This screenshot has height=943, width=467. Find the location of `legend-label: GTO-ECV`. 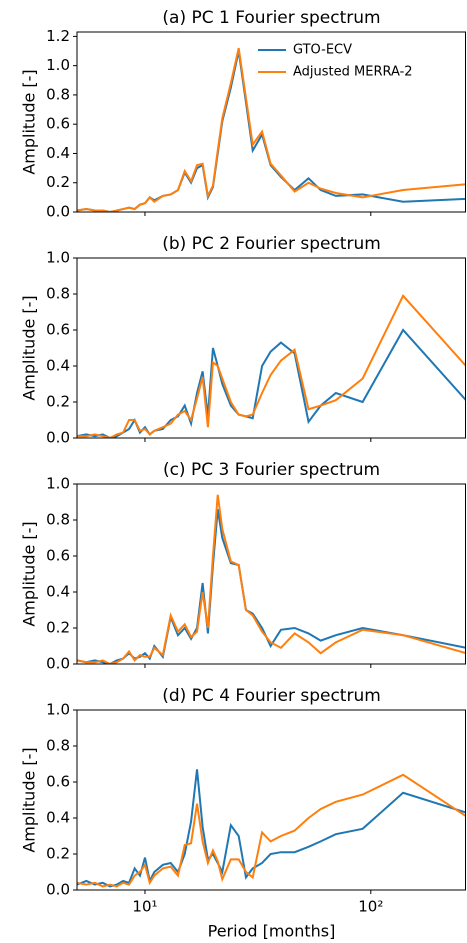

legend-label: GTO-ECV is located at coordinates (322, 50).